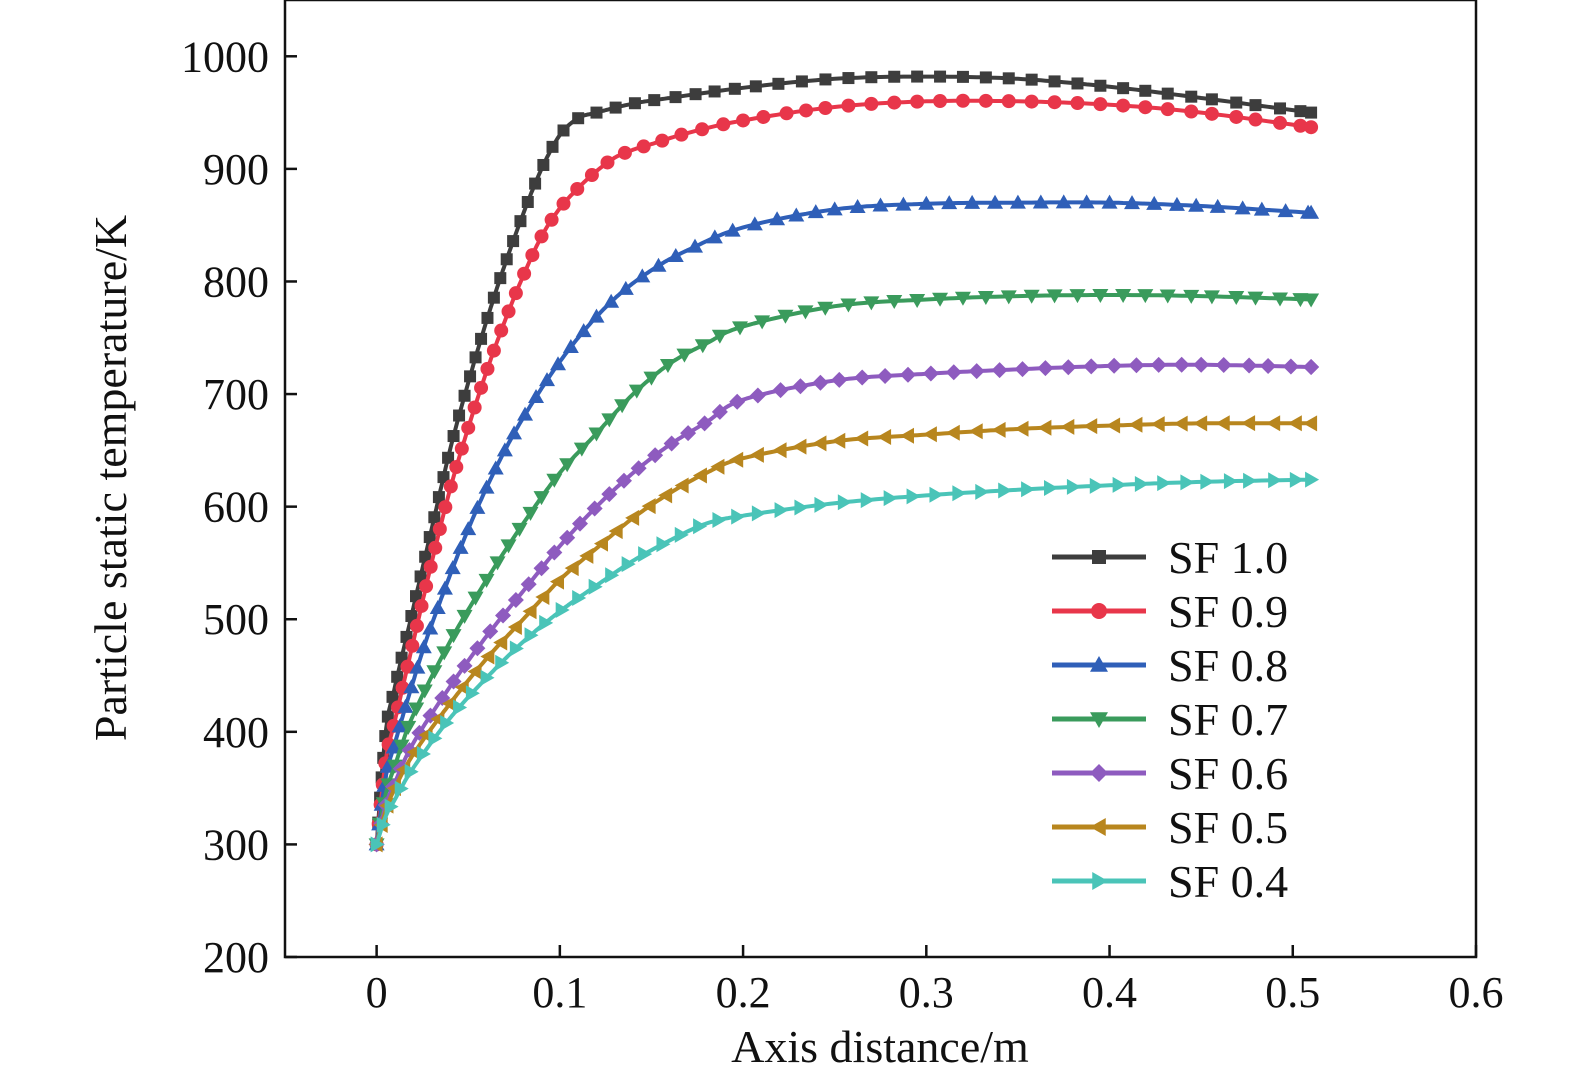 This screenshot has width=1575, height=1083. What do you see at coordinates (559, 992) in the screenshot?
I see `x-tick-label: 0.1` at bounding box center [559, 992].